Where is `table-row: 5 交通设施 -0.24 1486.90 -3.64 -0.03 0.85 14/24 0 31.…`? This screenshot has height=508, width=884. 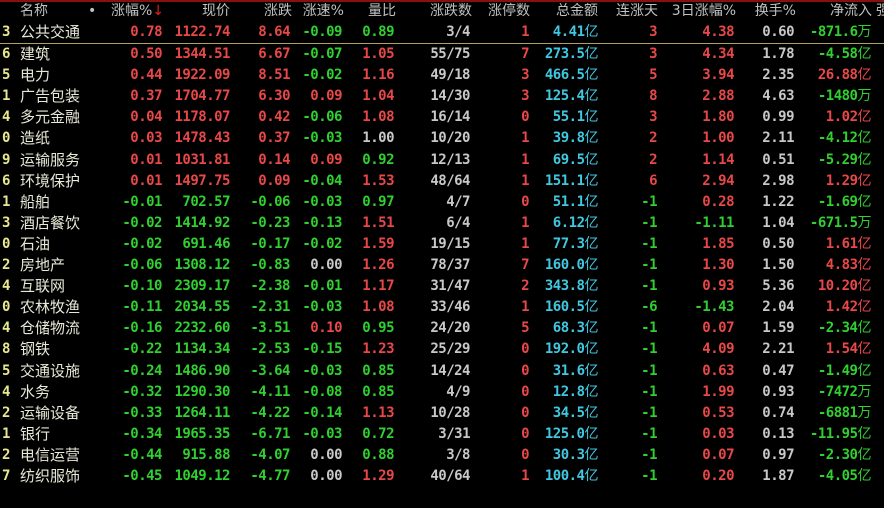 table-row: 5 交通设施 -0.24 1486.90 -3.64 -0.03 0.85 14/24 0 31.… is located at coordinates (442, 371).